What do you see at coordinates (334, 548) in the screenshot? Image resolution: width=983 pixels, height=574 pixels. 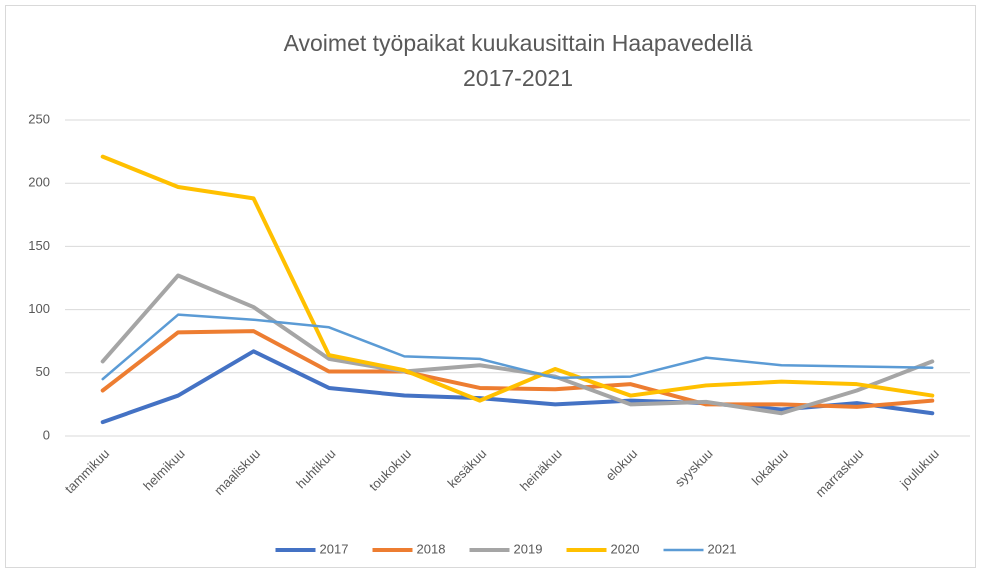 I see `legend-label: 2017` at bounding box center [334, 548].